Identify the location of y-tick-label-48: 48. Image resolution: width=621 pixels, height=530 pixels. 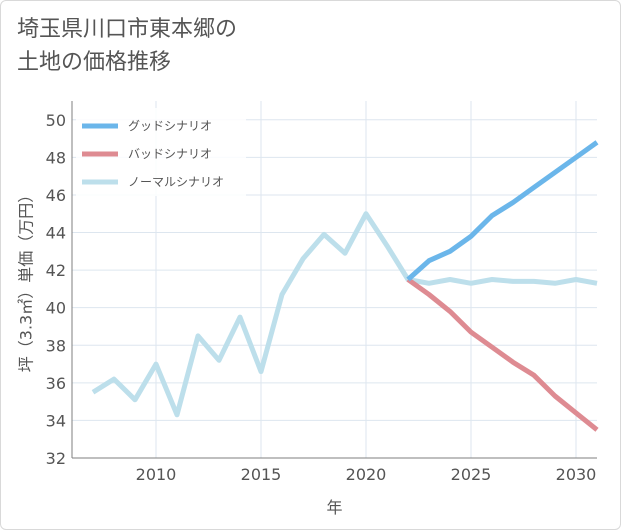
(56, 157).